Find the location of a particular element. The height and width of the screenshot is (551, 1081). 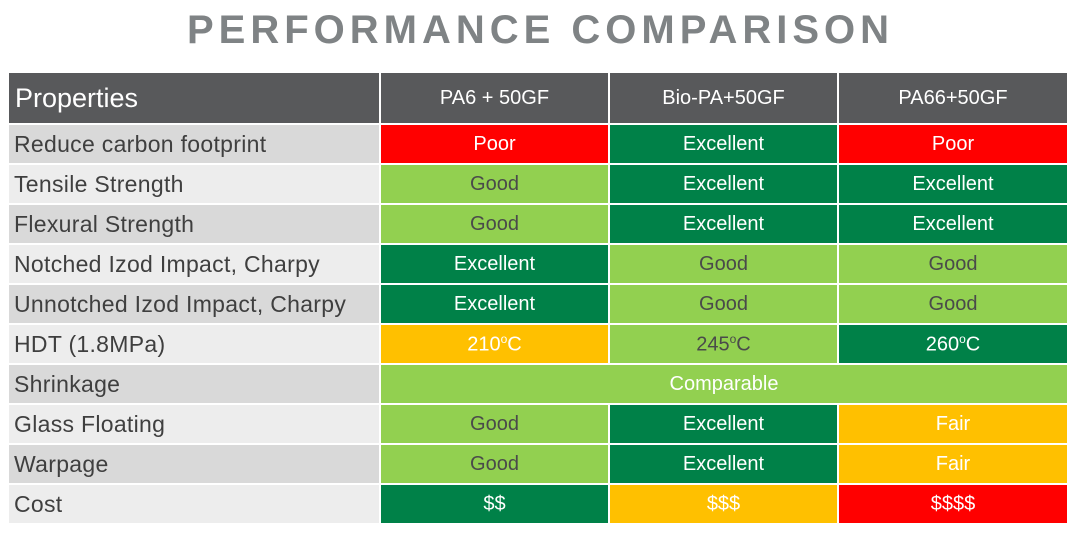

hdt-value: 210 is located at coordinates (484, 344).